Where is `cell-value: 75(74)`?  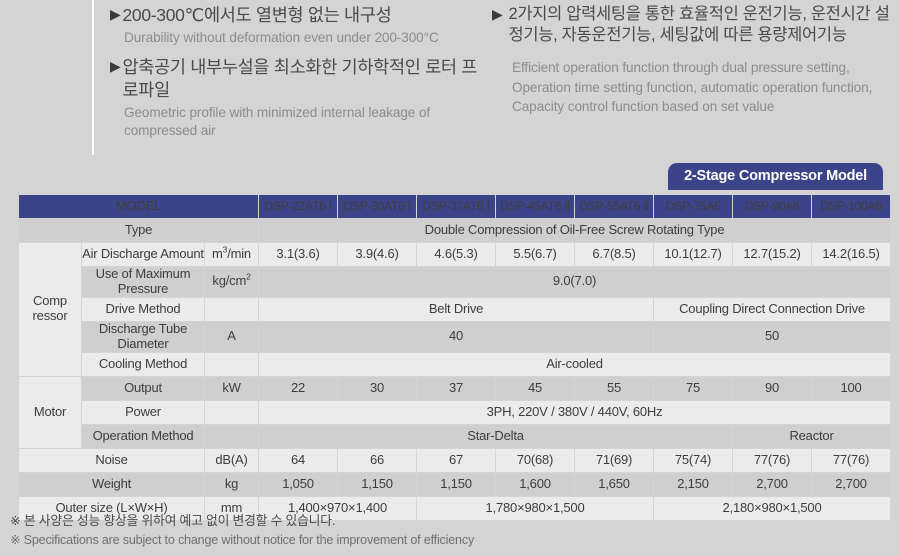
cell-value: 75(74) is located at coordinates (693, 460).